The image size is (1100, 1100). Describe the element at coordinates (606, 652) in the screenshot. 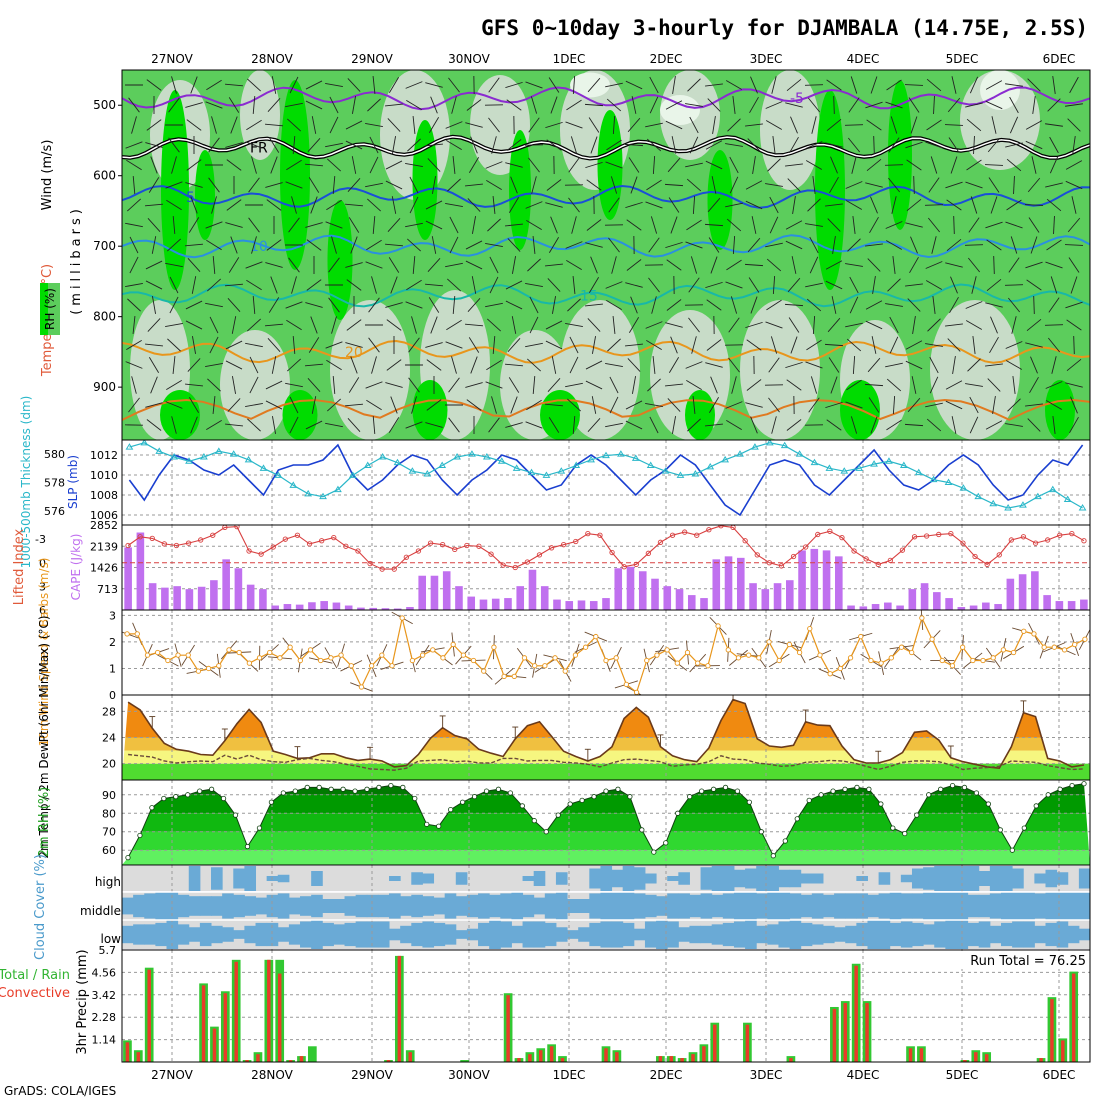

I see `wind-panel-bg` at that location.